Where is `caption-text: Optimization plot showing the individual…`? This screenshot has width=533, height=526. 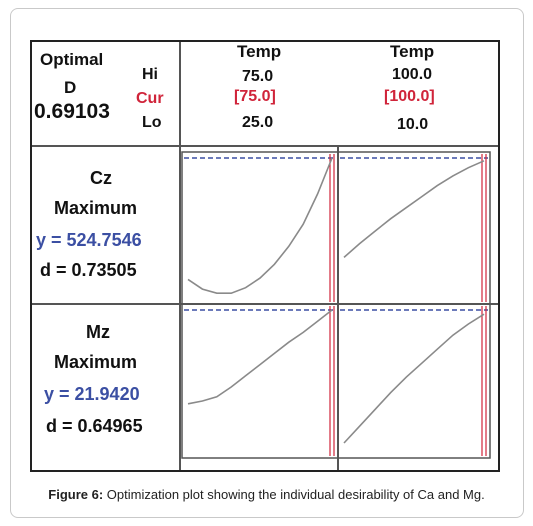
caption-text: Optimization plot showing the individual… is located at coordinates (295, 494).